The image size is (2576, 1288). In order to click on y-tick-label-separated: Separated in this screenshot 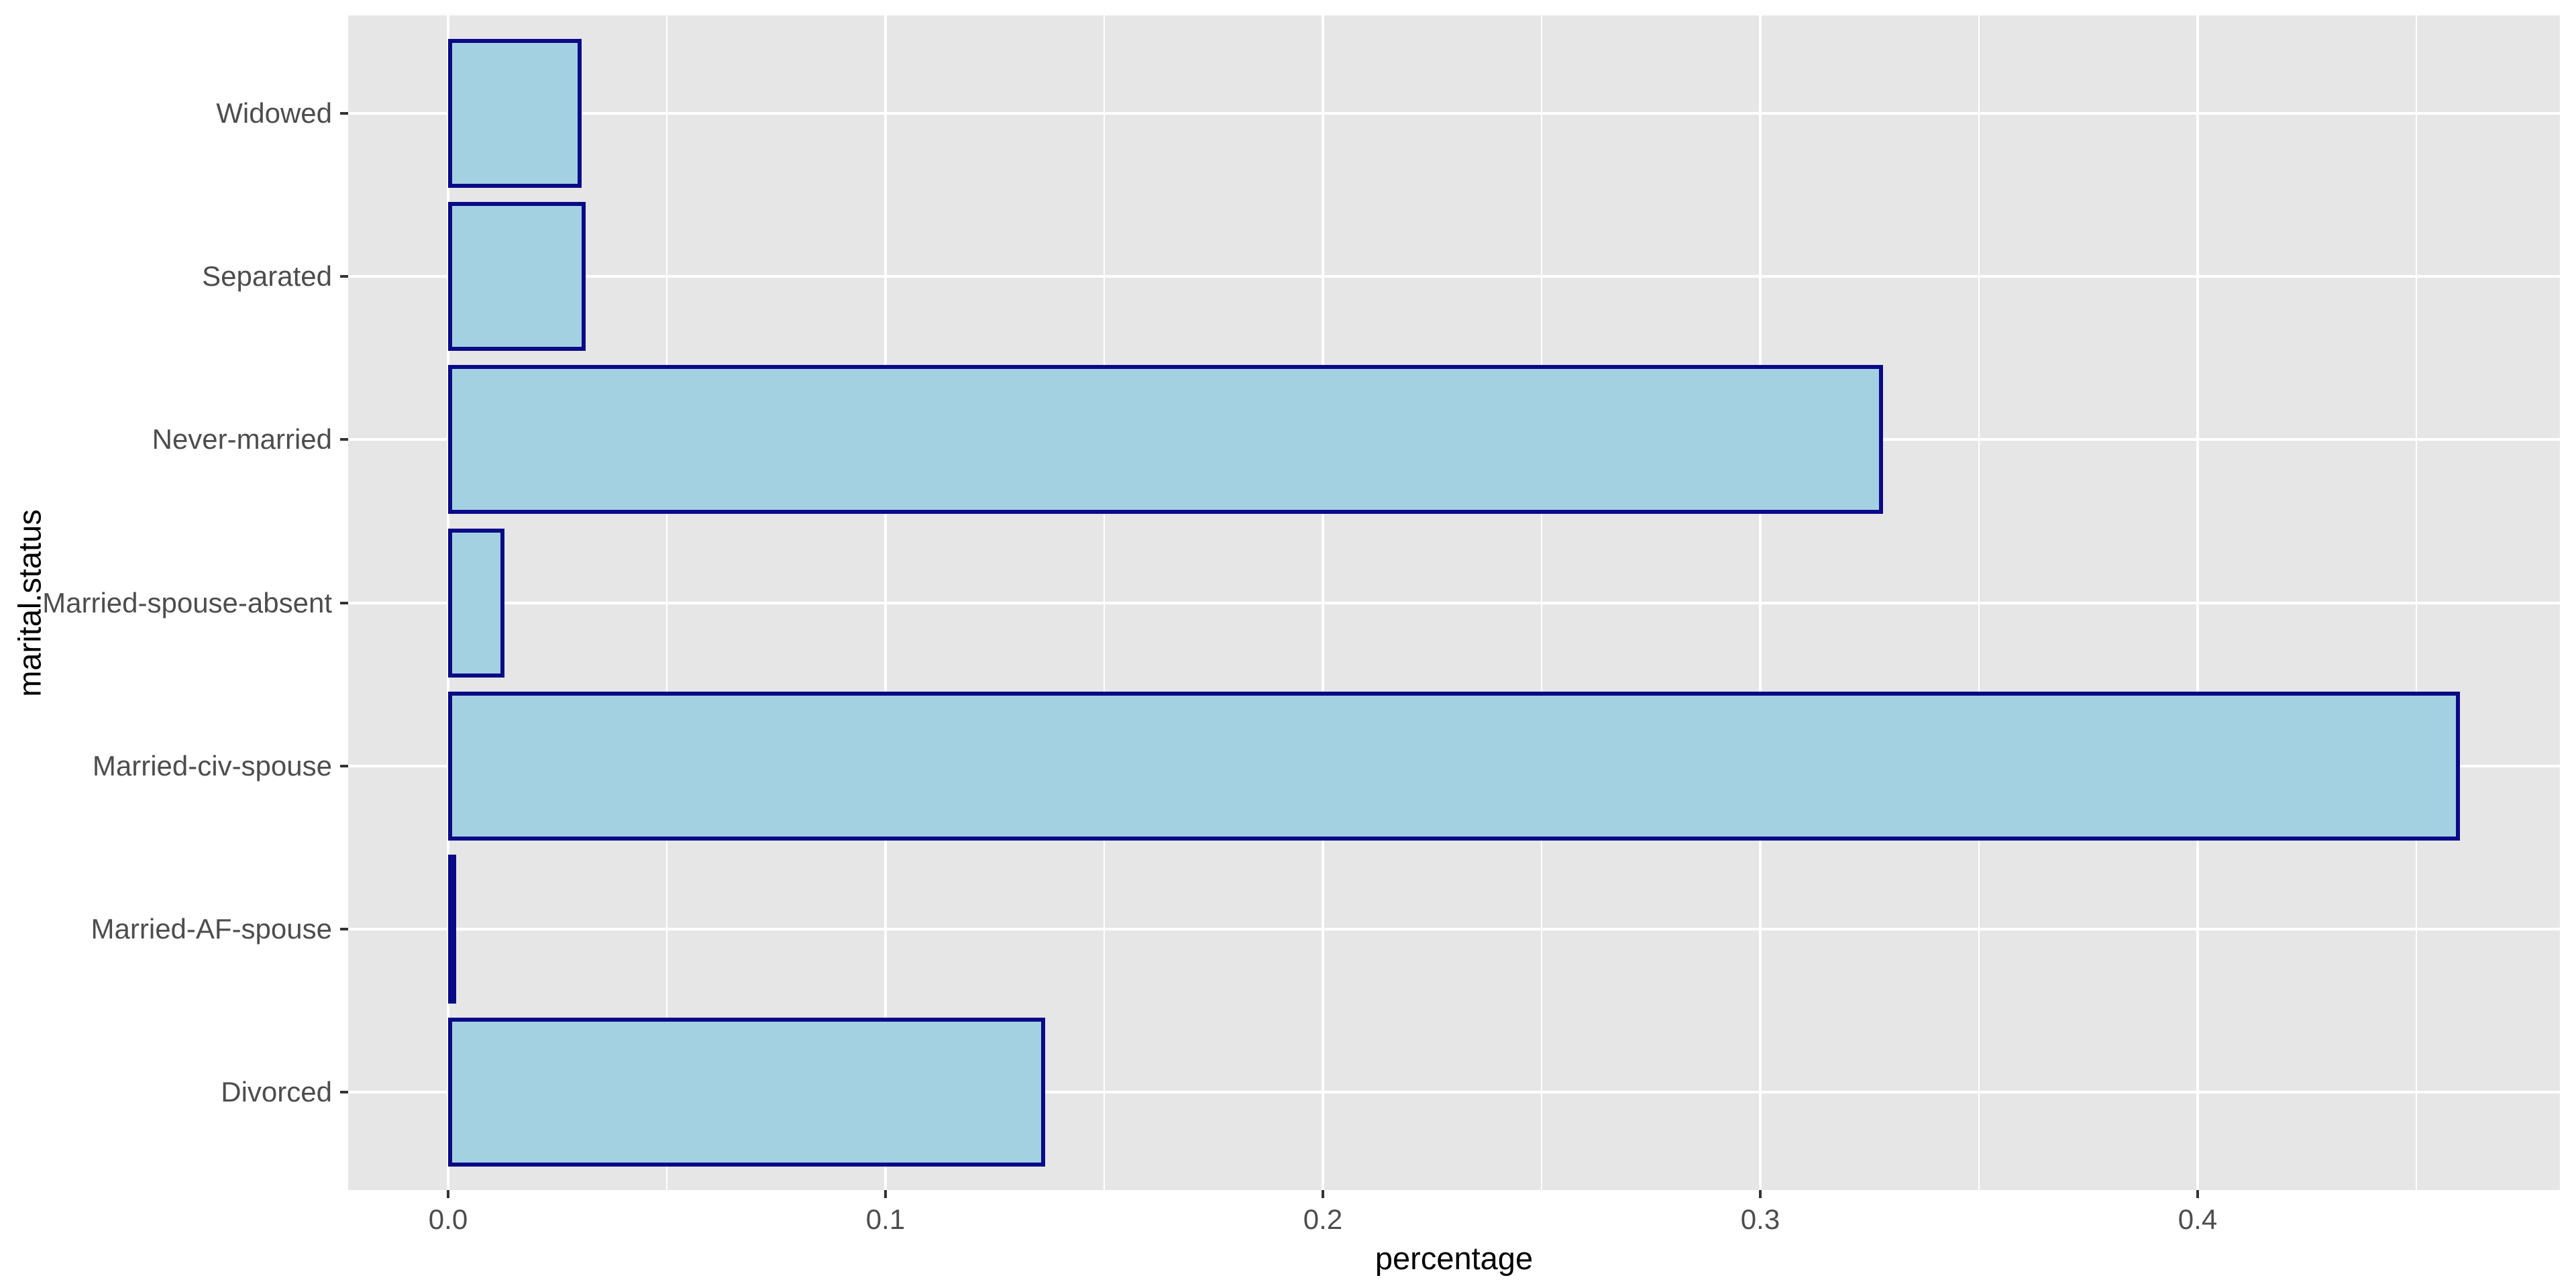, I will do `click(267, 276)`.